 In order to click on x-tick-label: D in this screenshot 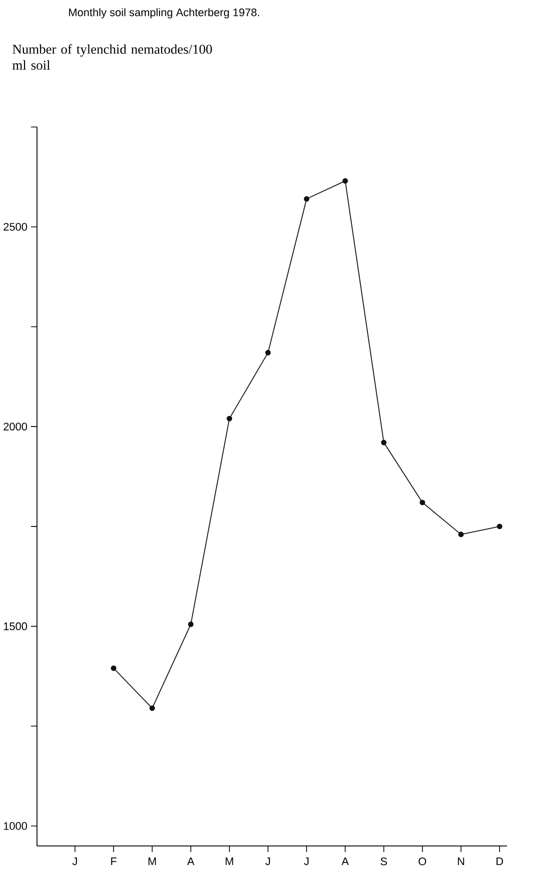, I will do `click(500, 862)`.